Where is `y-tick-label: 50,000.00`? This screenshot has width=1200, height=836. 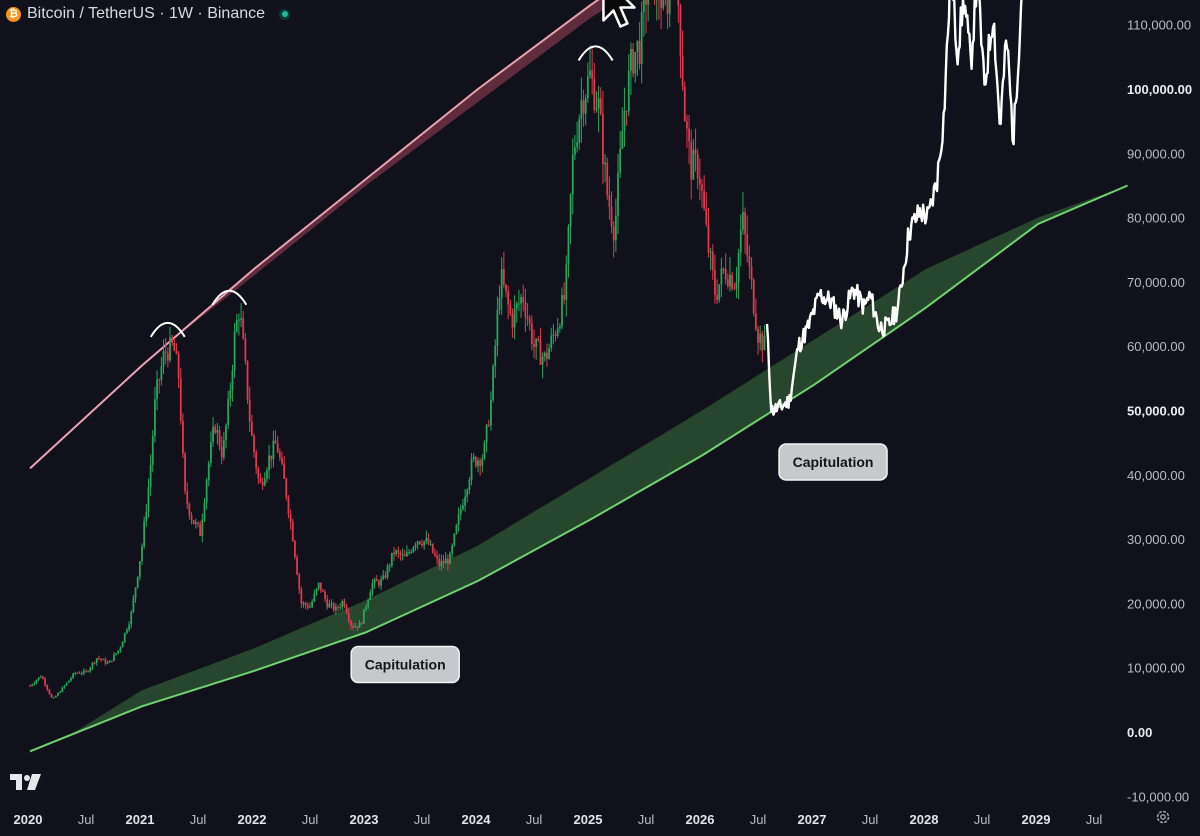 y-tick-label: 50,000.00 is located at coordinates (1156, 411).